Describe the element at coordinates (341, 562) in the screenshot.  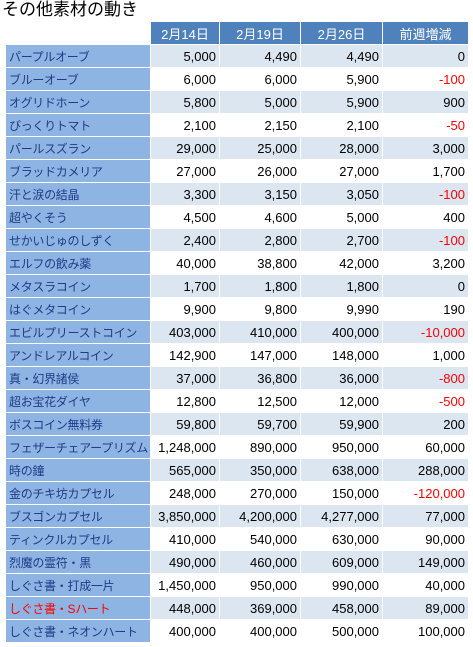
I see `price-cell: 609,000` at that location.